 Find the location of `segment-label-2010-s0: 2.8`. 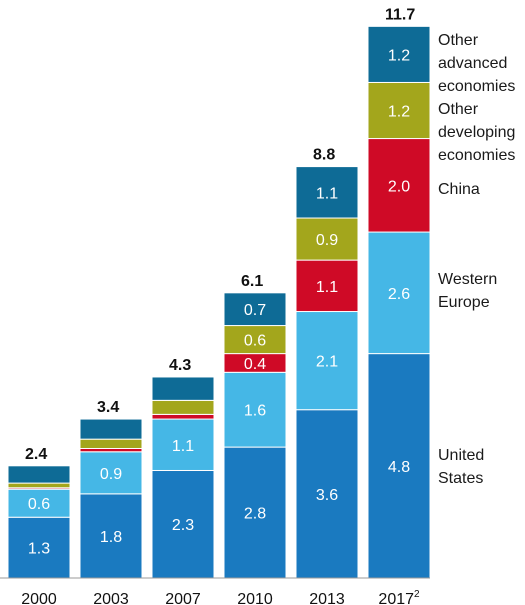

segment-label-2010-s0: 2.8 is located at coordinates (255, 514).